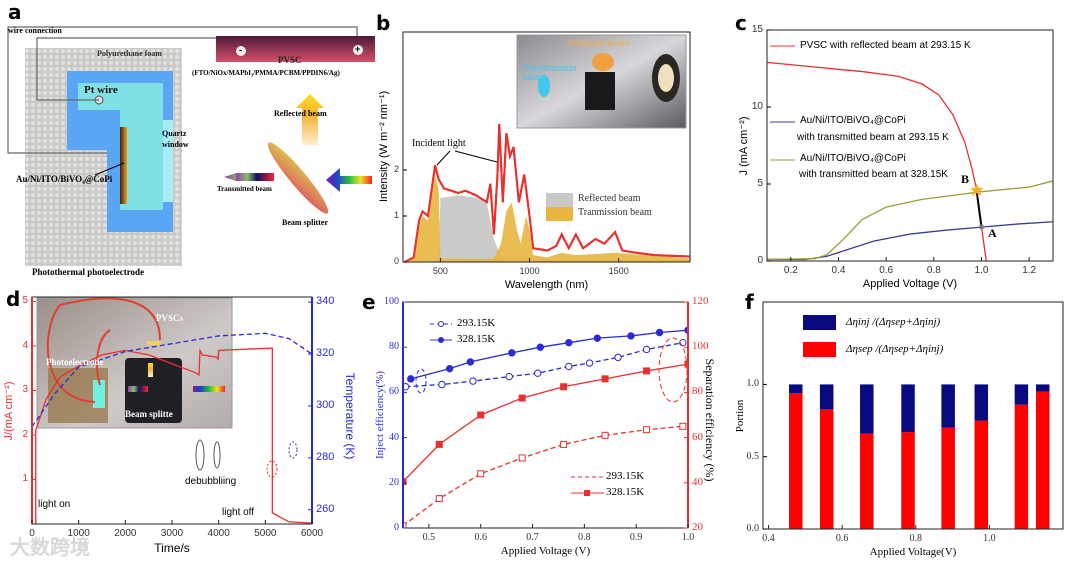 The width and height of the screenshot is (1080, 567). Describe the element at coordinates (325, 404) in the screenshot. I see `y2-tick-label-d: 300` at that location.